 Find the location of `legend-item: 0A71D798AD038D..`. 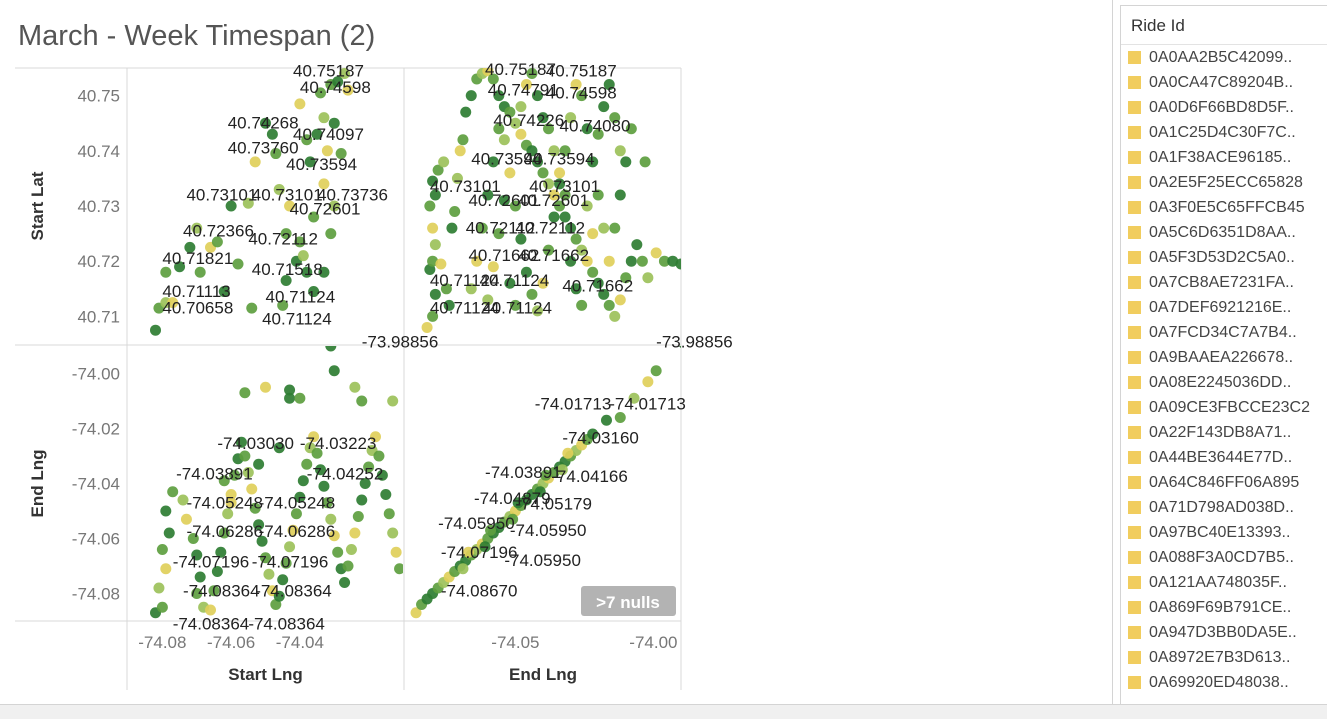

legend-item: 0A71D798AD038D.. is located at coordinates (1224, 507).